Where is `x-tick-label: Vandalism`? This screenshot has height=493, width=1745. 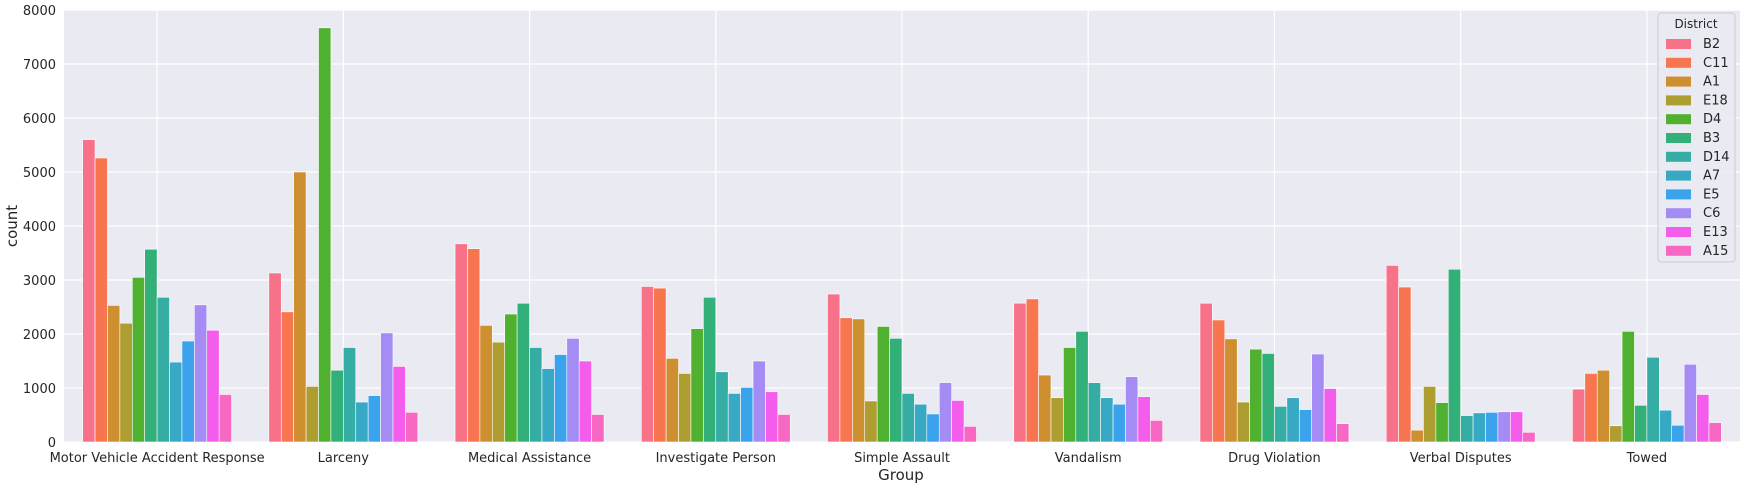
x-tick-label: Vandalism is located at coordinates (1088, 458).